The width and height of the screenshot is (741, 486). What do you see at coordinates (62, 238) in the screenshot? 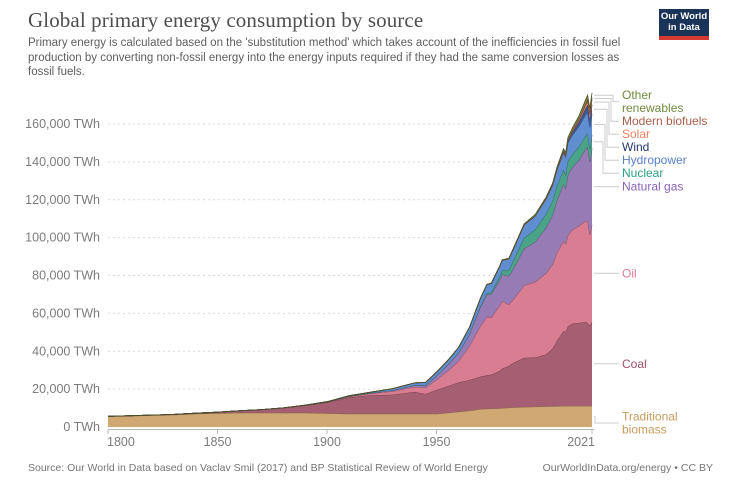
I see `y-axis-tick-label: 100,000 TWh` at bounding box center [62, 238].